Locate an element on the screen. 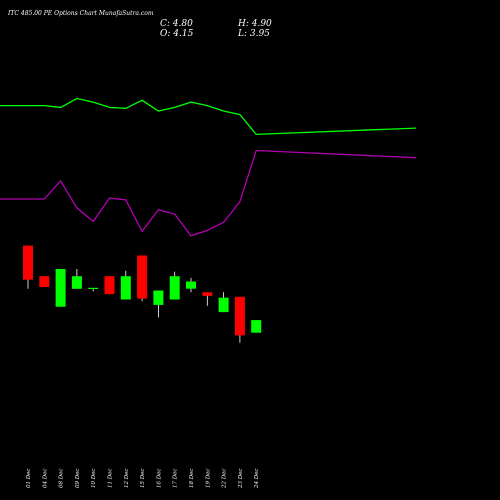 The image size is (500, 500). lower-band-line is located at coordinates (208, 193).